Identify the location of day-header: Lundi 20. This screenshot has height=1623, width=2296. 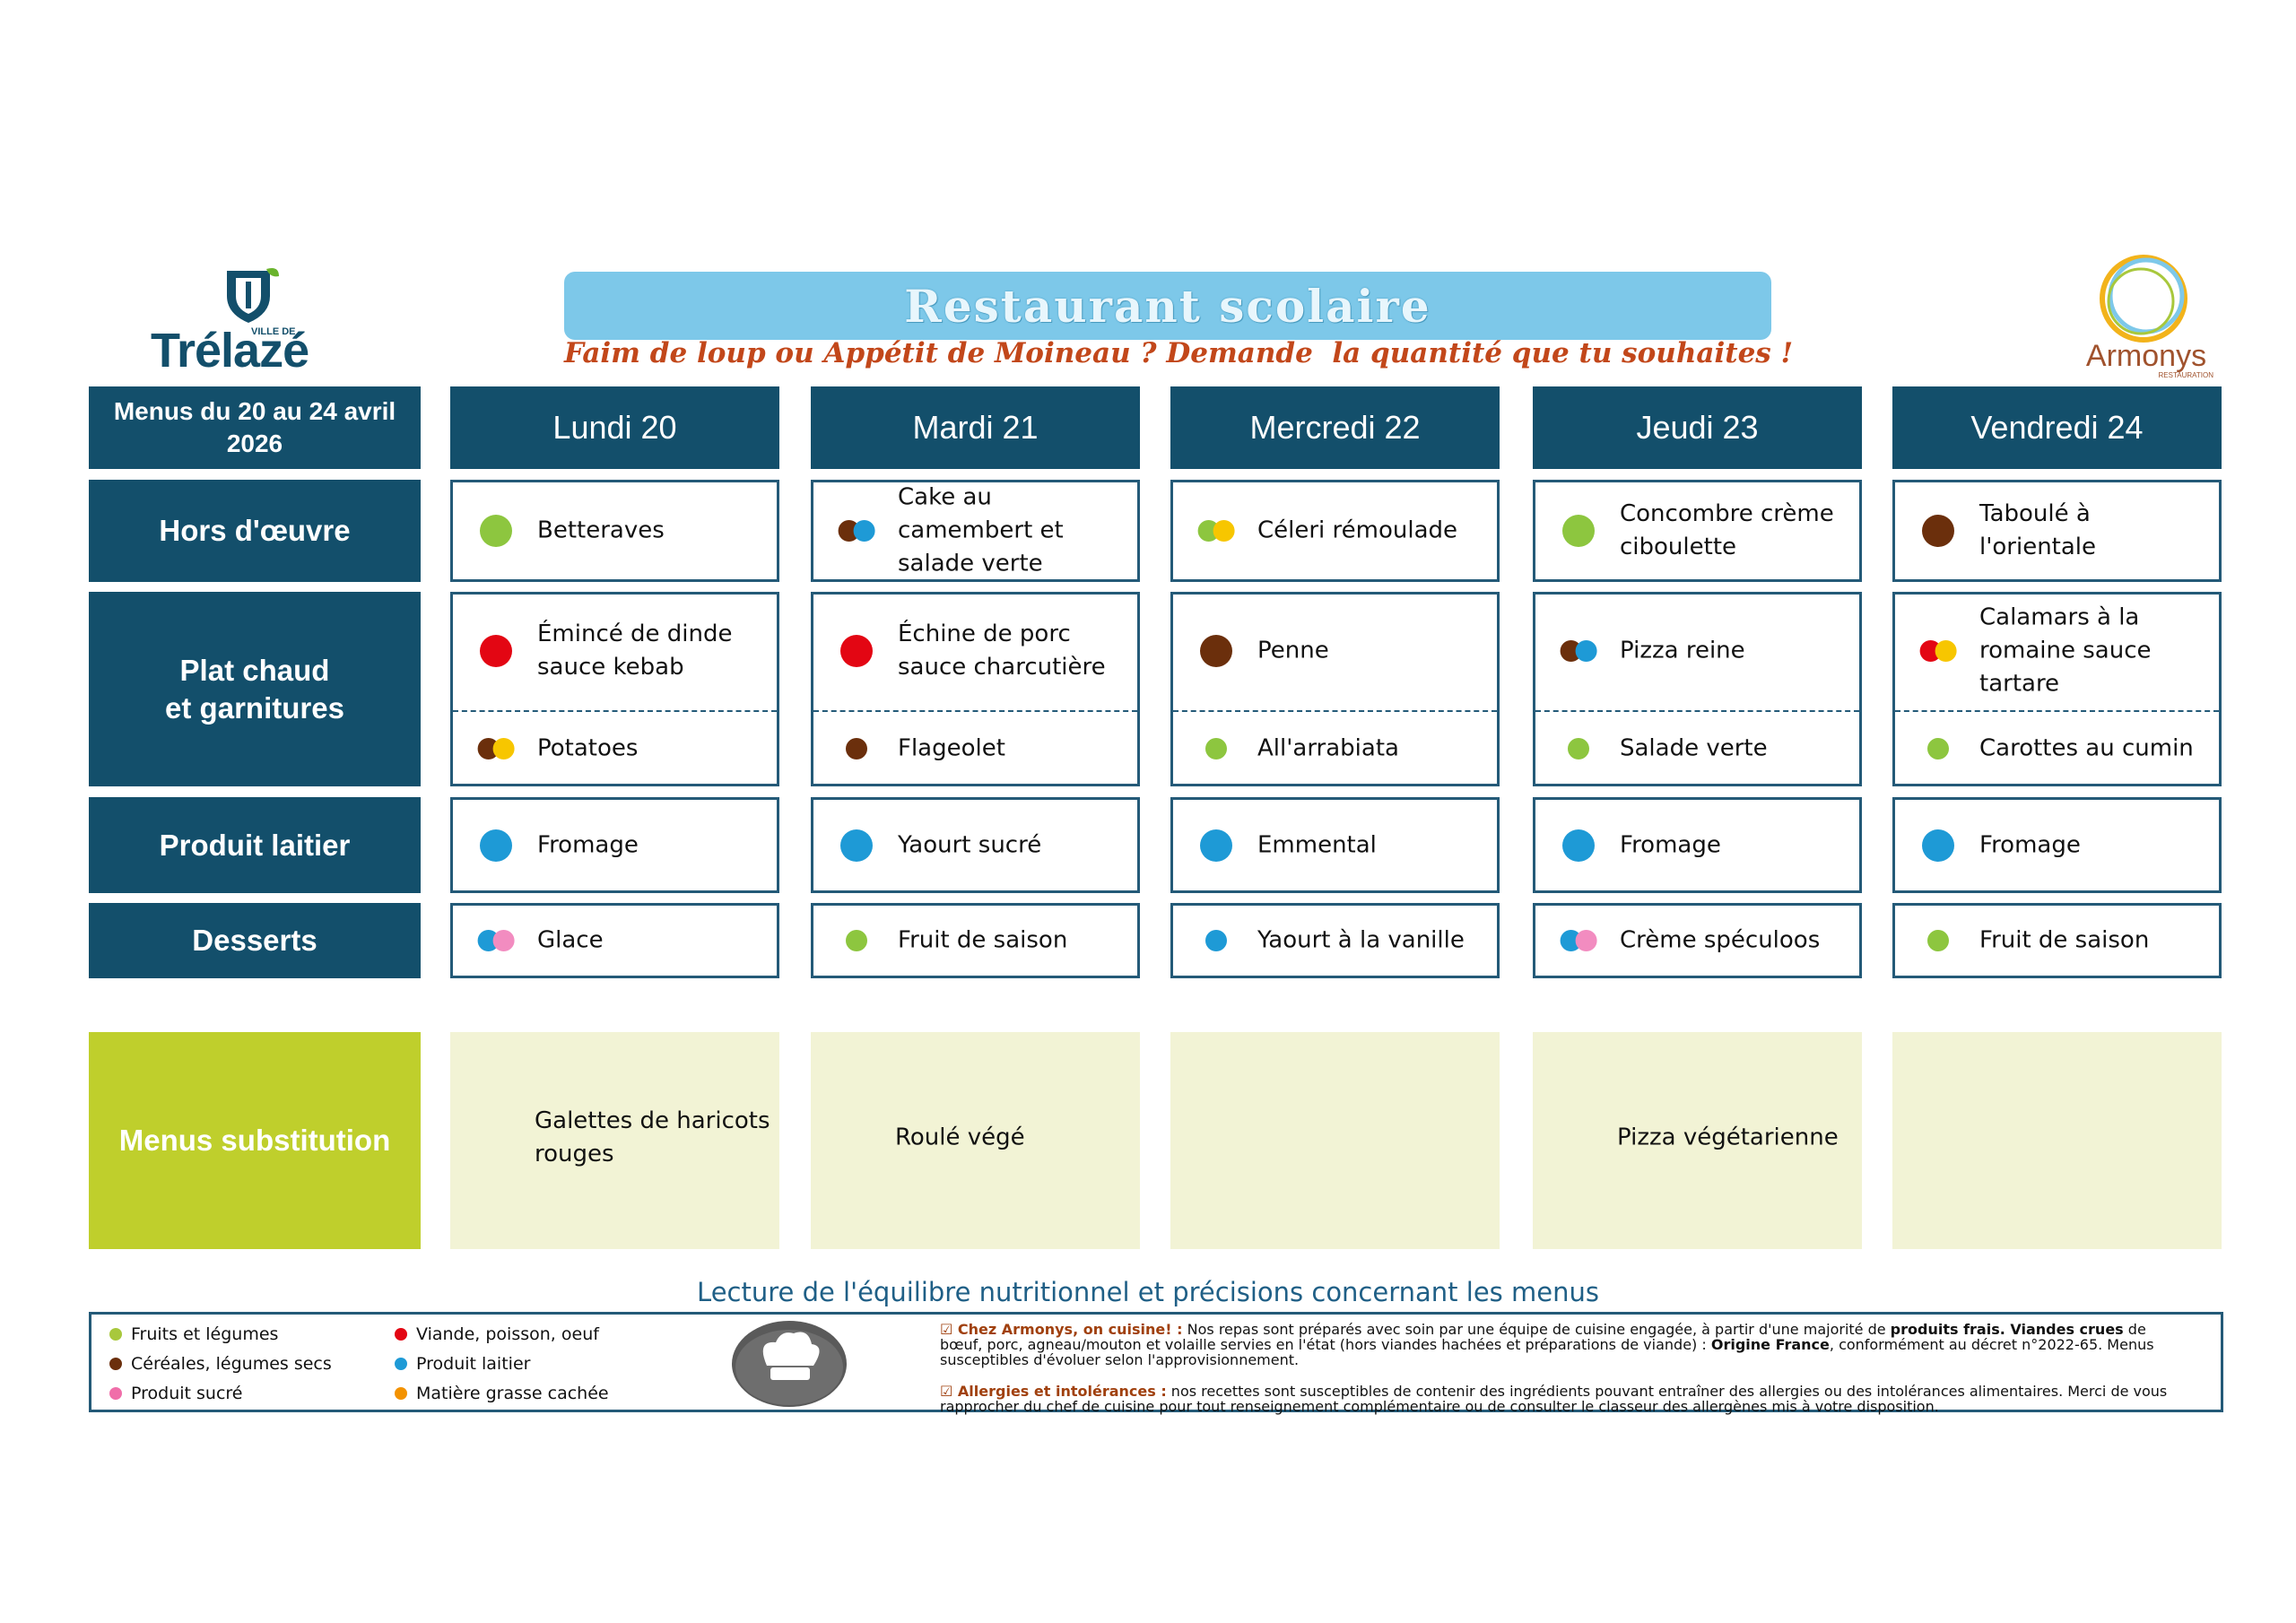
(614, 427).